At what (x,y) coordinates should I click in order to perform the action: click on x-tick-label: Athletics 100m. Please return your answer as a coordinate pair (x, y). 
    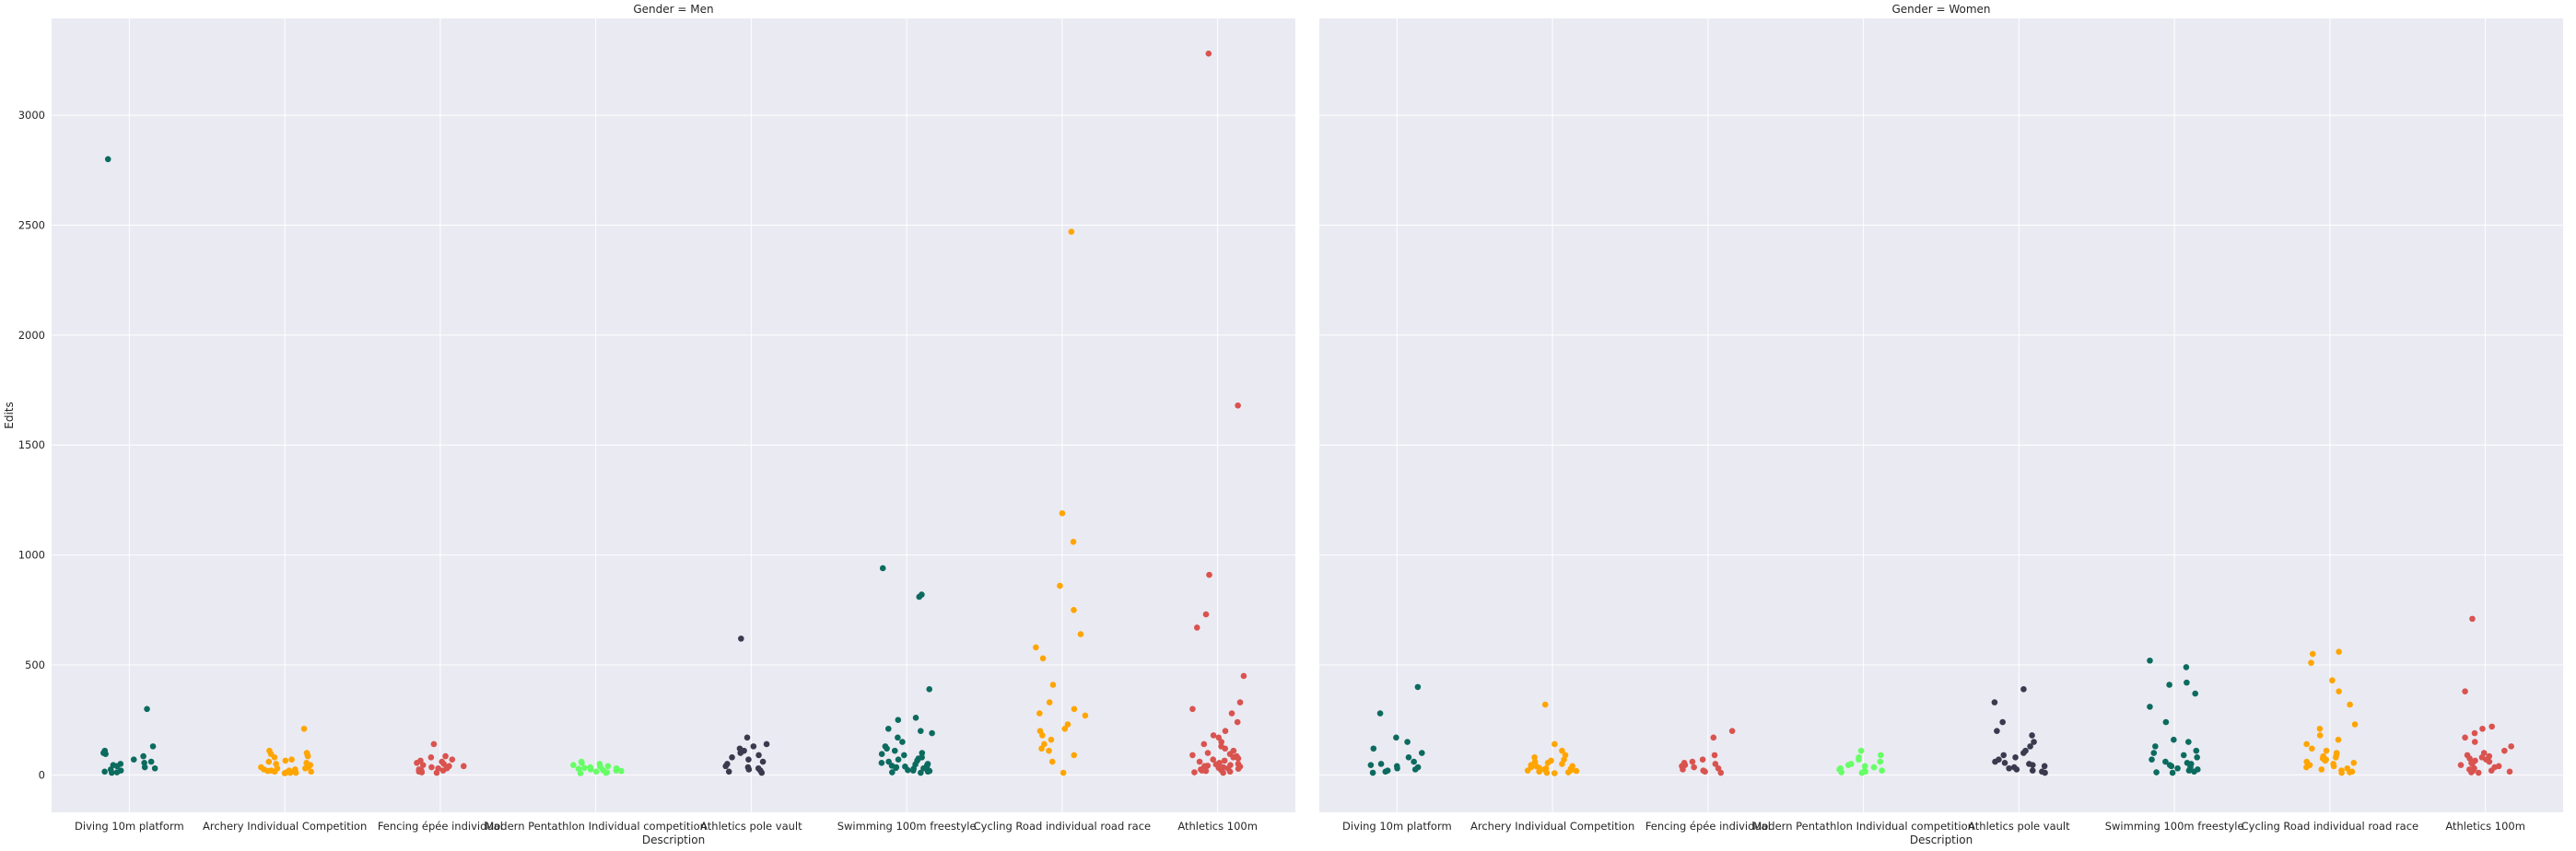
    Looking at the image, I should click on (1217, 827).